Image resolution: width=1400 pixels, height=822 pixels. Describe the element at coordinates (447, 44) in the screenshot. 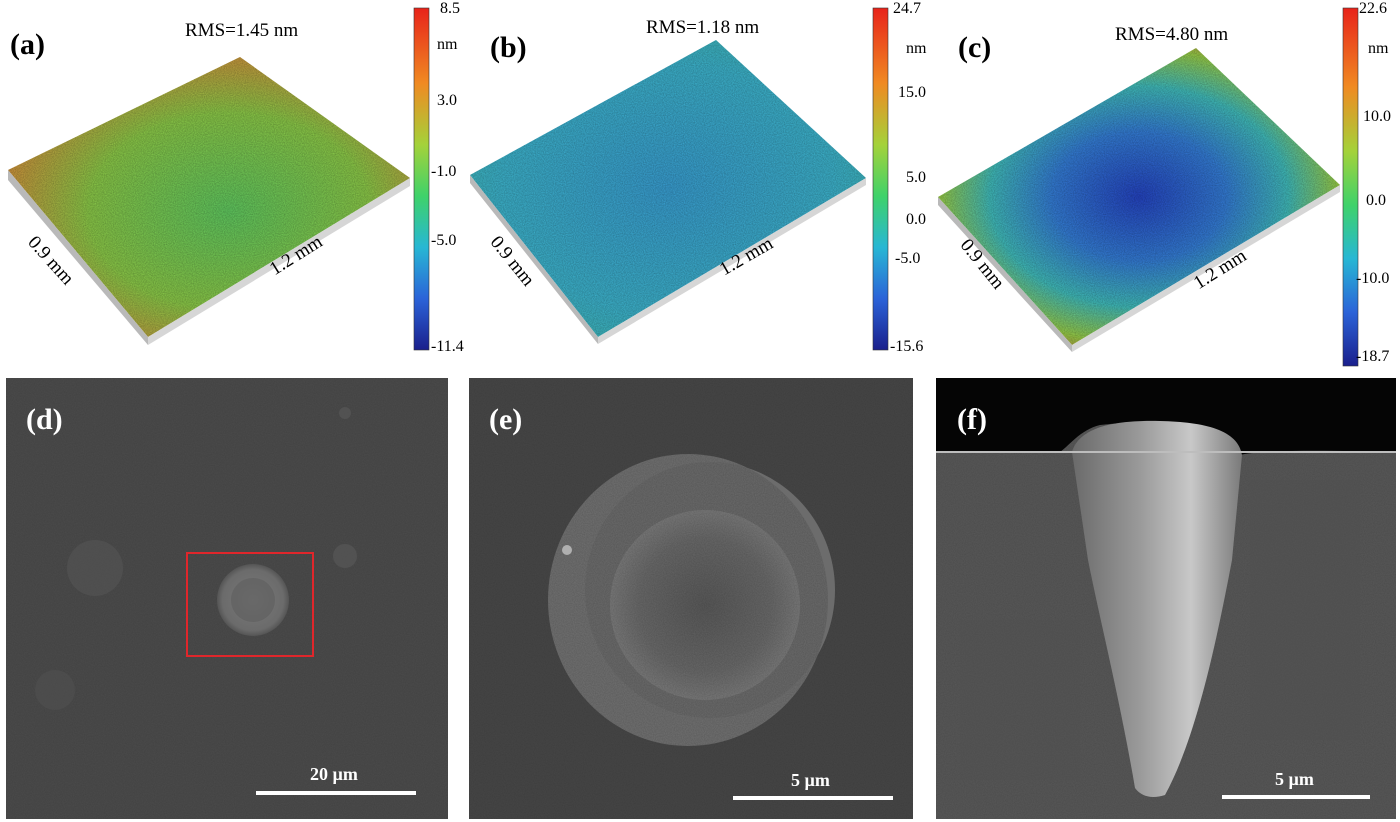

I see `cbar-a-unit: nm` at that location.